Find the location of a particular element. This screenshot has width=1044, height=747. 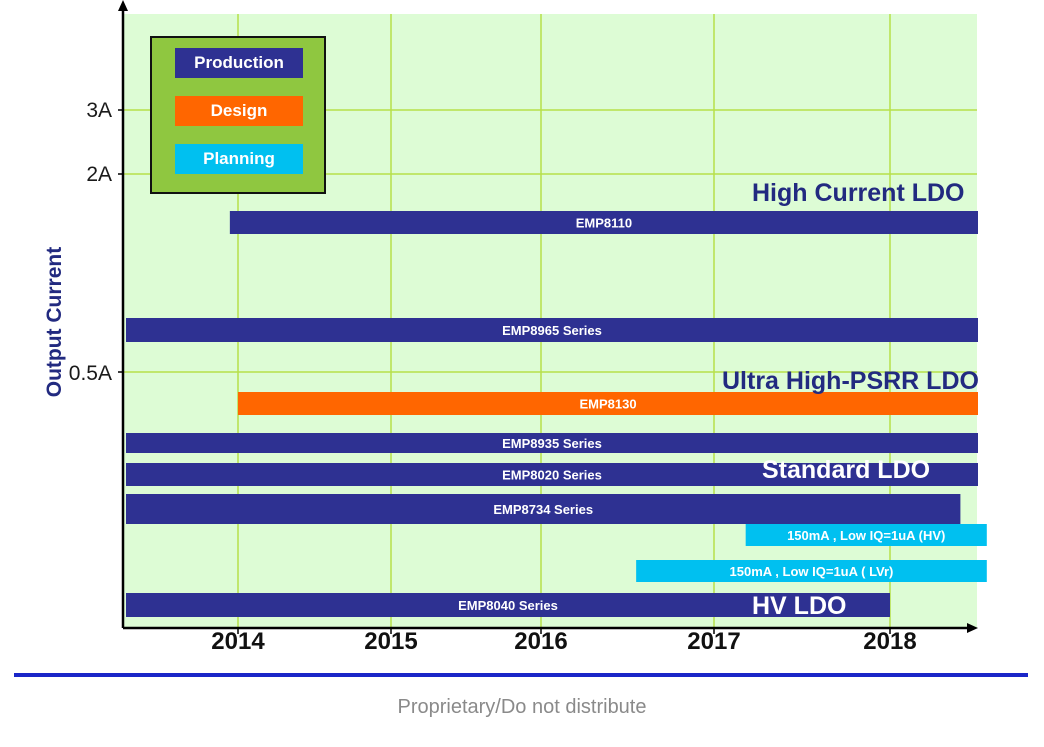

bar-label: 150mA , Low IQ=1uA ( LVr) is located at coordinates (812, 571).